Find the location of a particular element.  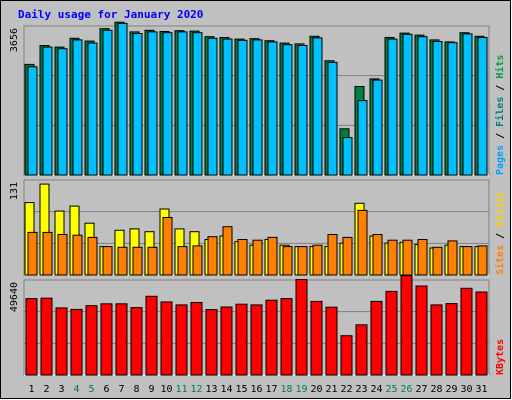

legend-kbytes: KBytes is located at coordinates (500, 357).